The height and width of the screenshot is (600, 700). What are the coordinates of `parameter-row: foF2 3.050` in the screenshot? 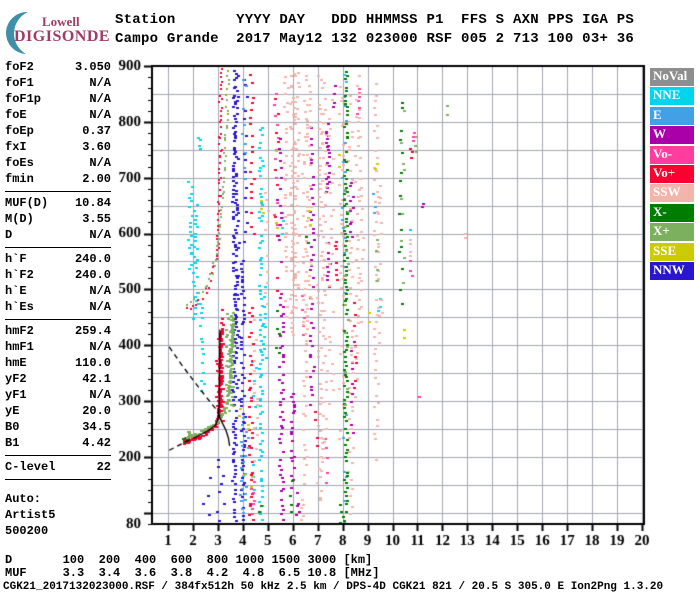 It's located at (58, 67).